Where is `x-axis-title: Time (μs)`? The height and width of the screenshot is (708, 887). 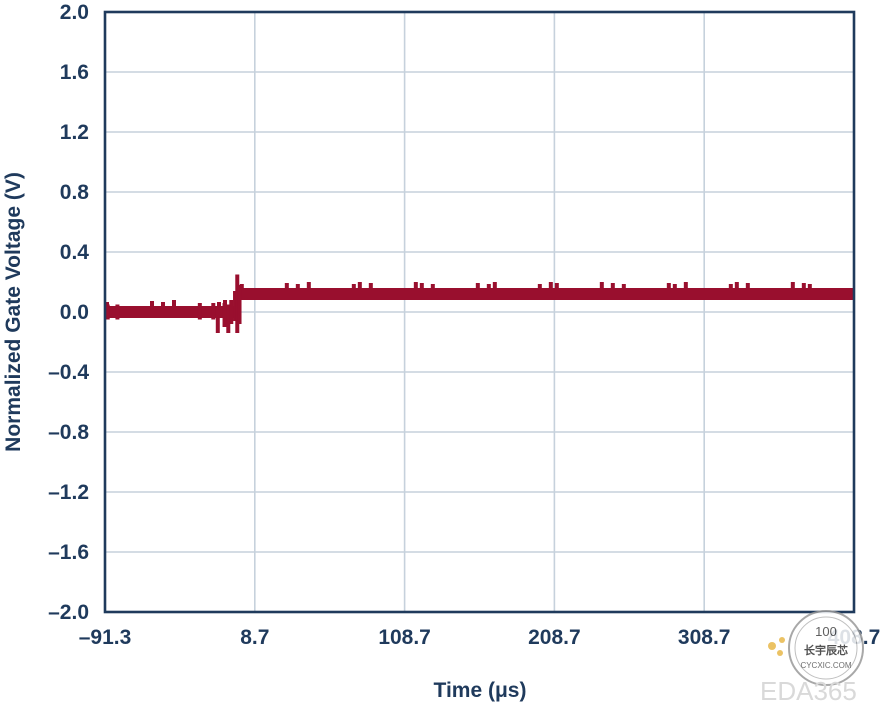
x-axis-title: Time (μs) is located at coordinates (480, 690).